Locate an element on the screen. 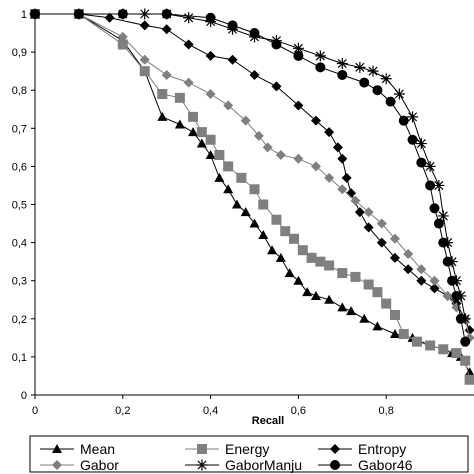  legend: Mean Energy Entropy Gabor GaborManju Gabor46 is located at coordinates (249, 454).